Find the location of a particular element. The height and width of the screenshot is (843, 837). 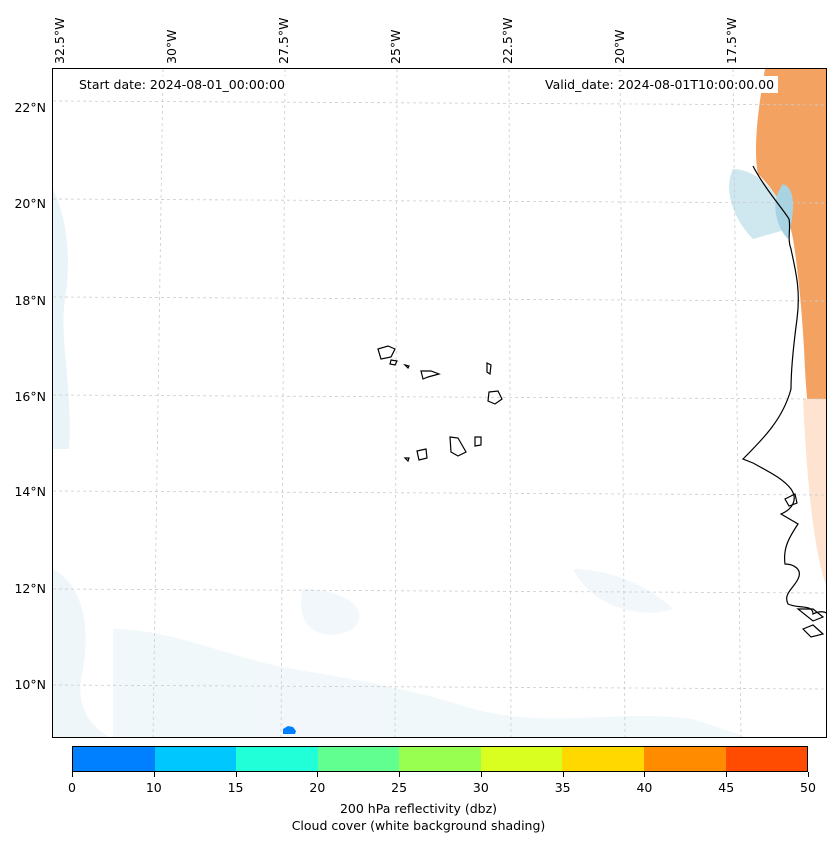

valid-date-label: Valid_date: 2024-08-01T10:00:00.00 is located at coordinates (660, 84).